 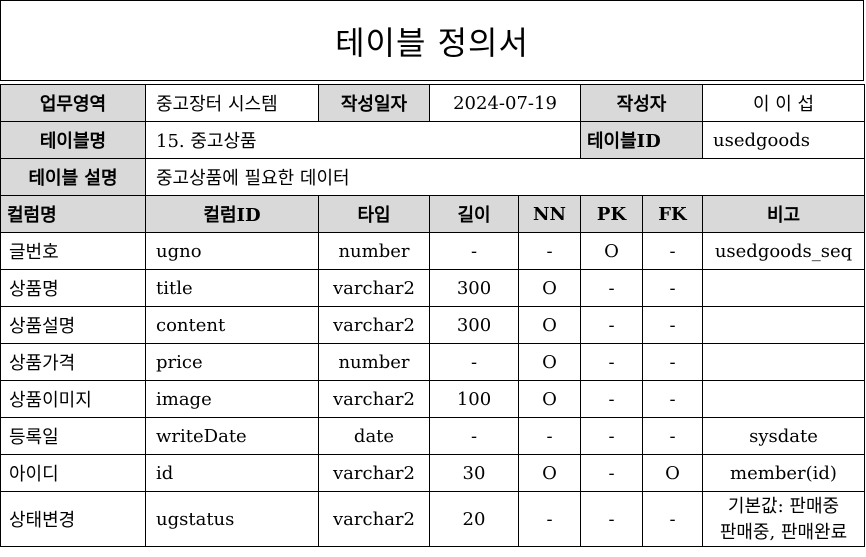 What do you see at coordinates (232, 473) in the screenshot?
I see `column-id: id` at bounding box center [232, 473].